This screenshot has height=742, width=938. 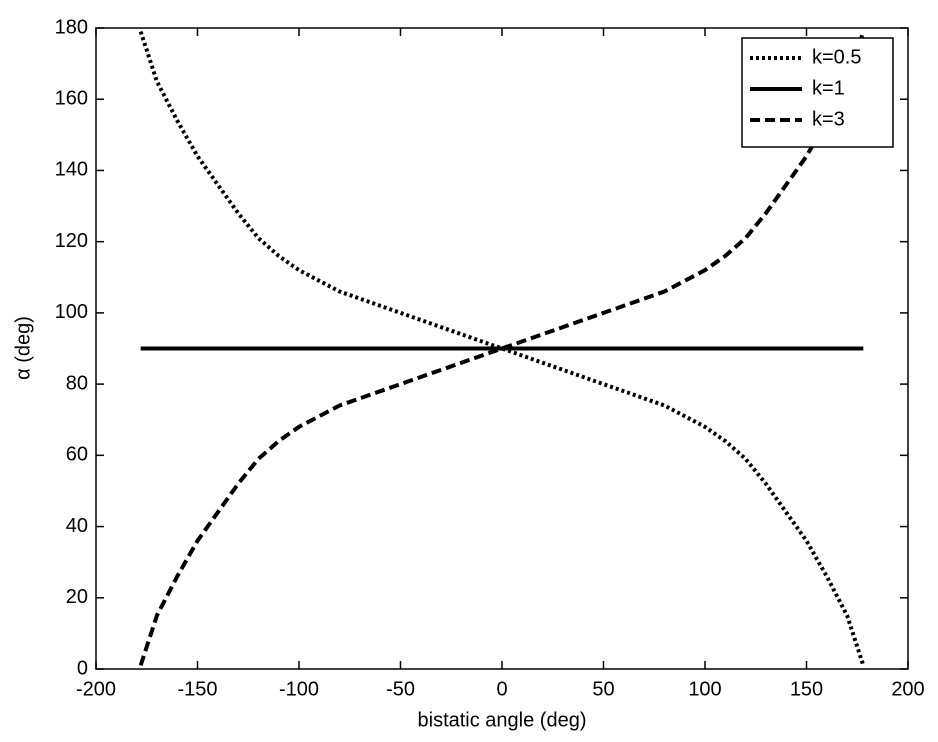 What do you see at coordinates (806, 689) in the screenshot?
I see `x-tick-label: 150` at bounding box center [806, 689].